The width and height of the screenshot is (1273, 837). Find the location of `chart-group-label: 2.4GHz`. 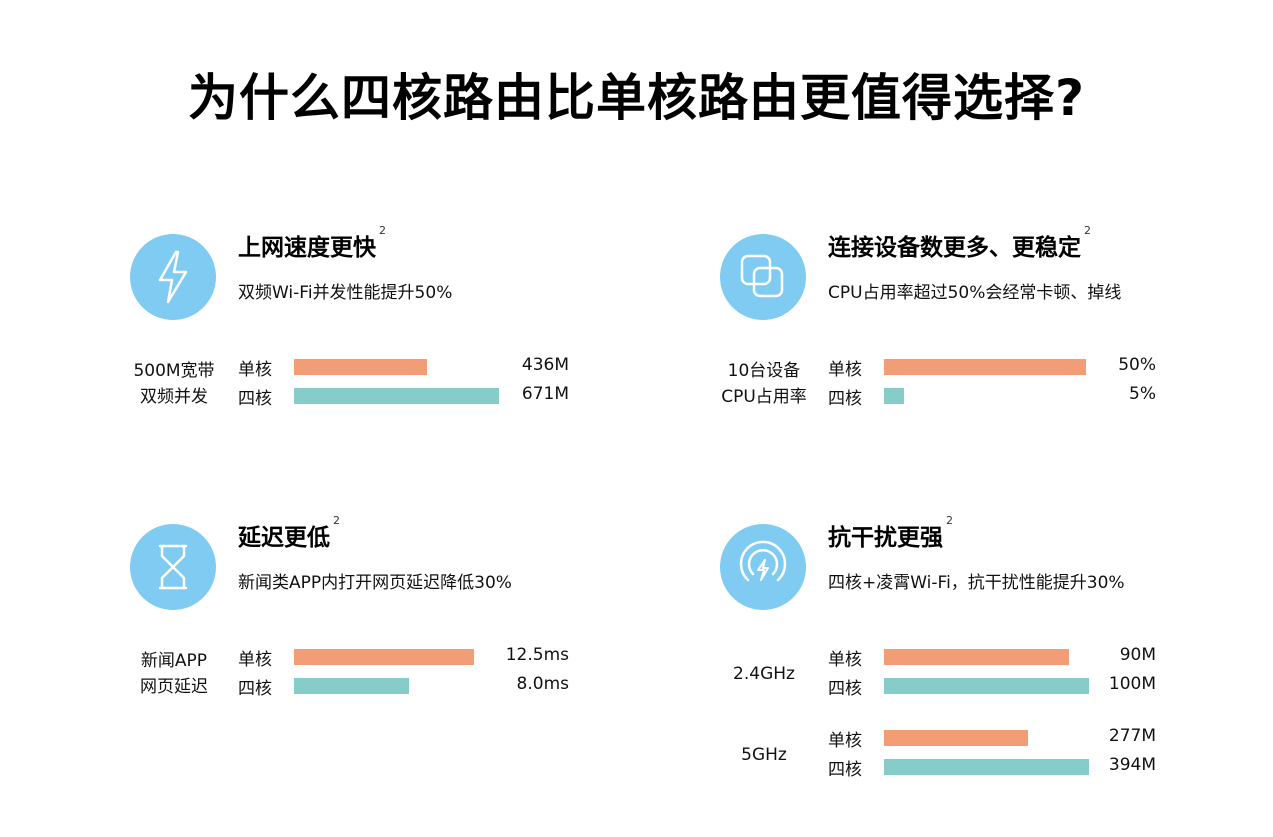

chart-group-label: 2.4GHz is located at coordinates (764, 674).